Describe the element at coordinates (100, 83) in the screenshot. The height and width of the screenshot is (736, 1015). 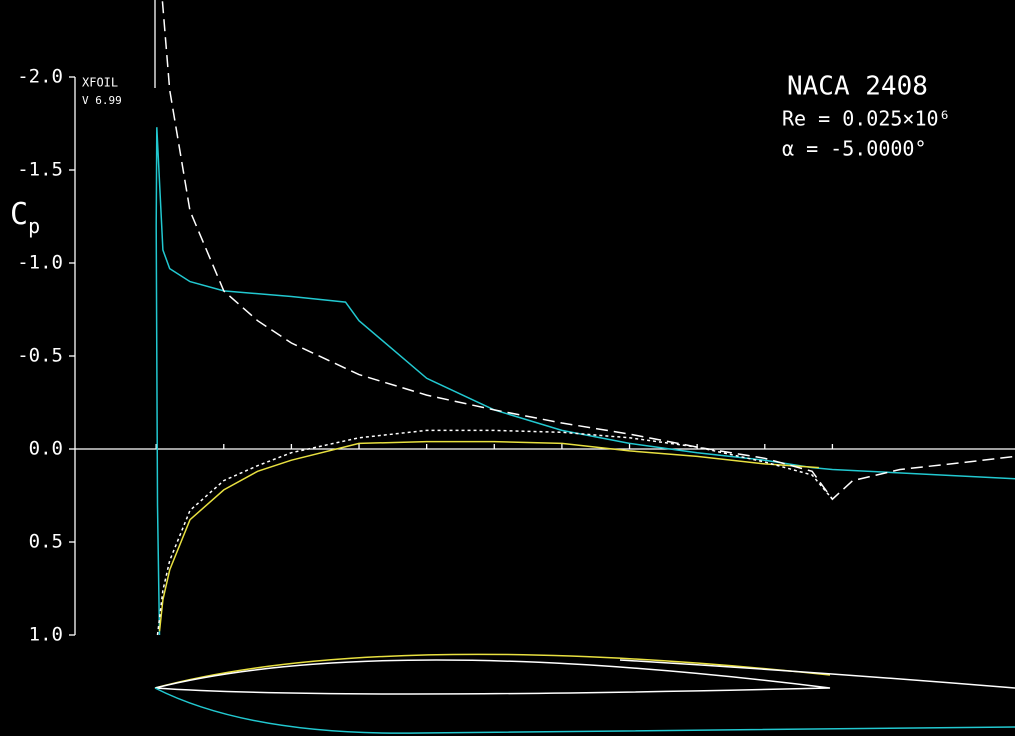
I see `program-name: XFOIL` at that location.